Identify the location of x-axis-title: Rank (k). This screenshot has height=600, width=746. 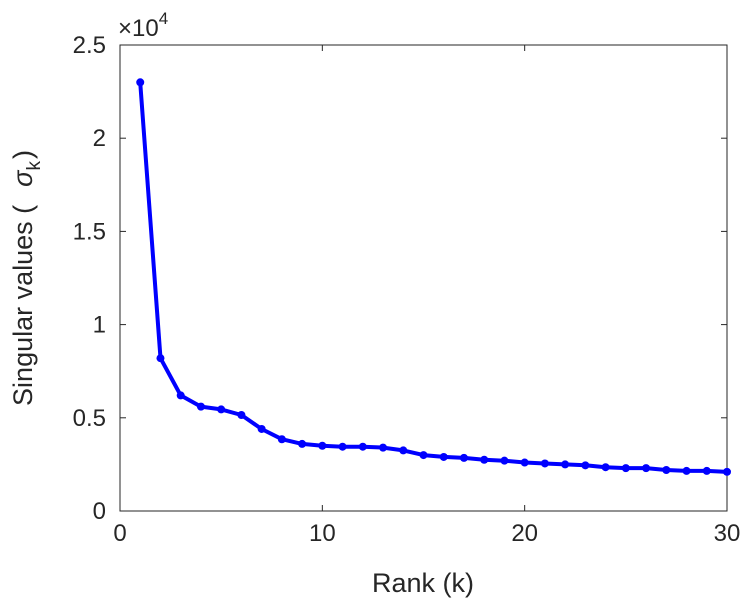
(423, 583).